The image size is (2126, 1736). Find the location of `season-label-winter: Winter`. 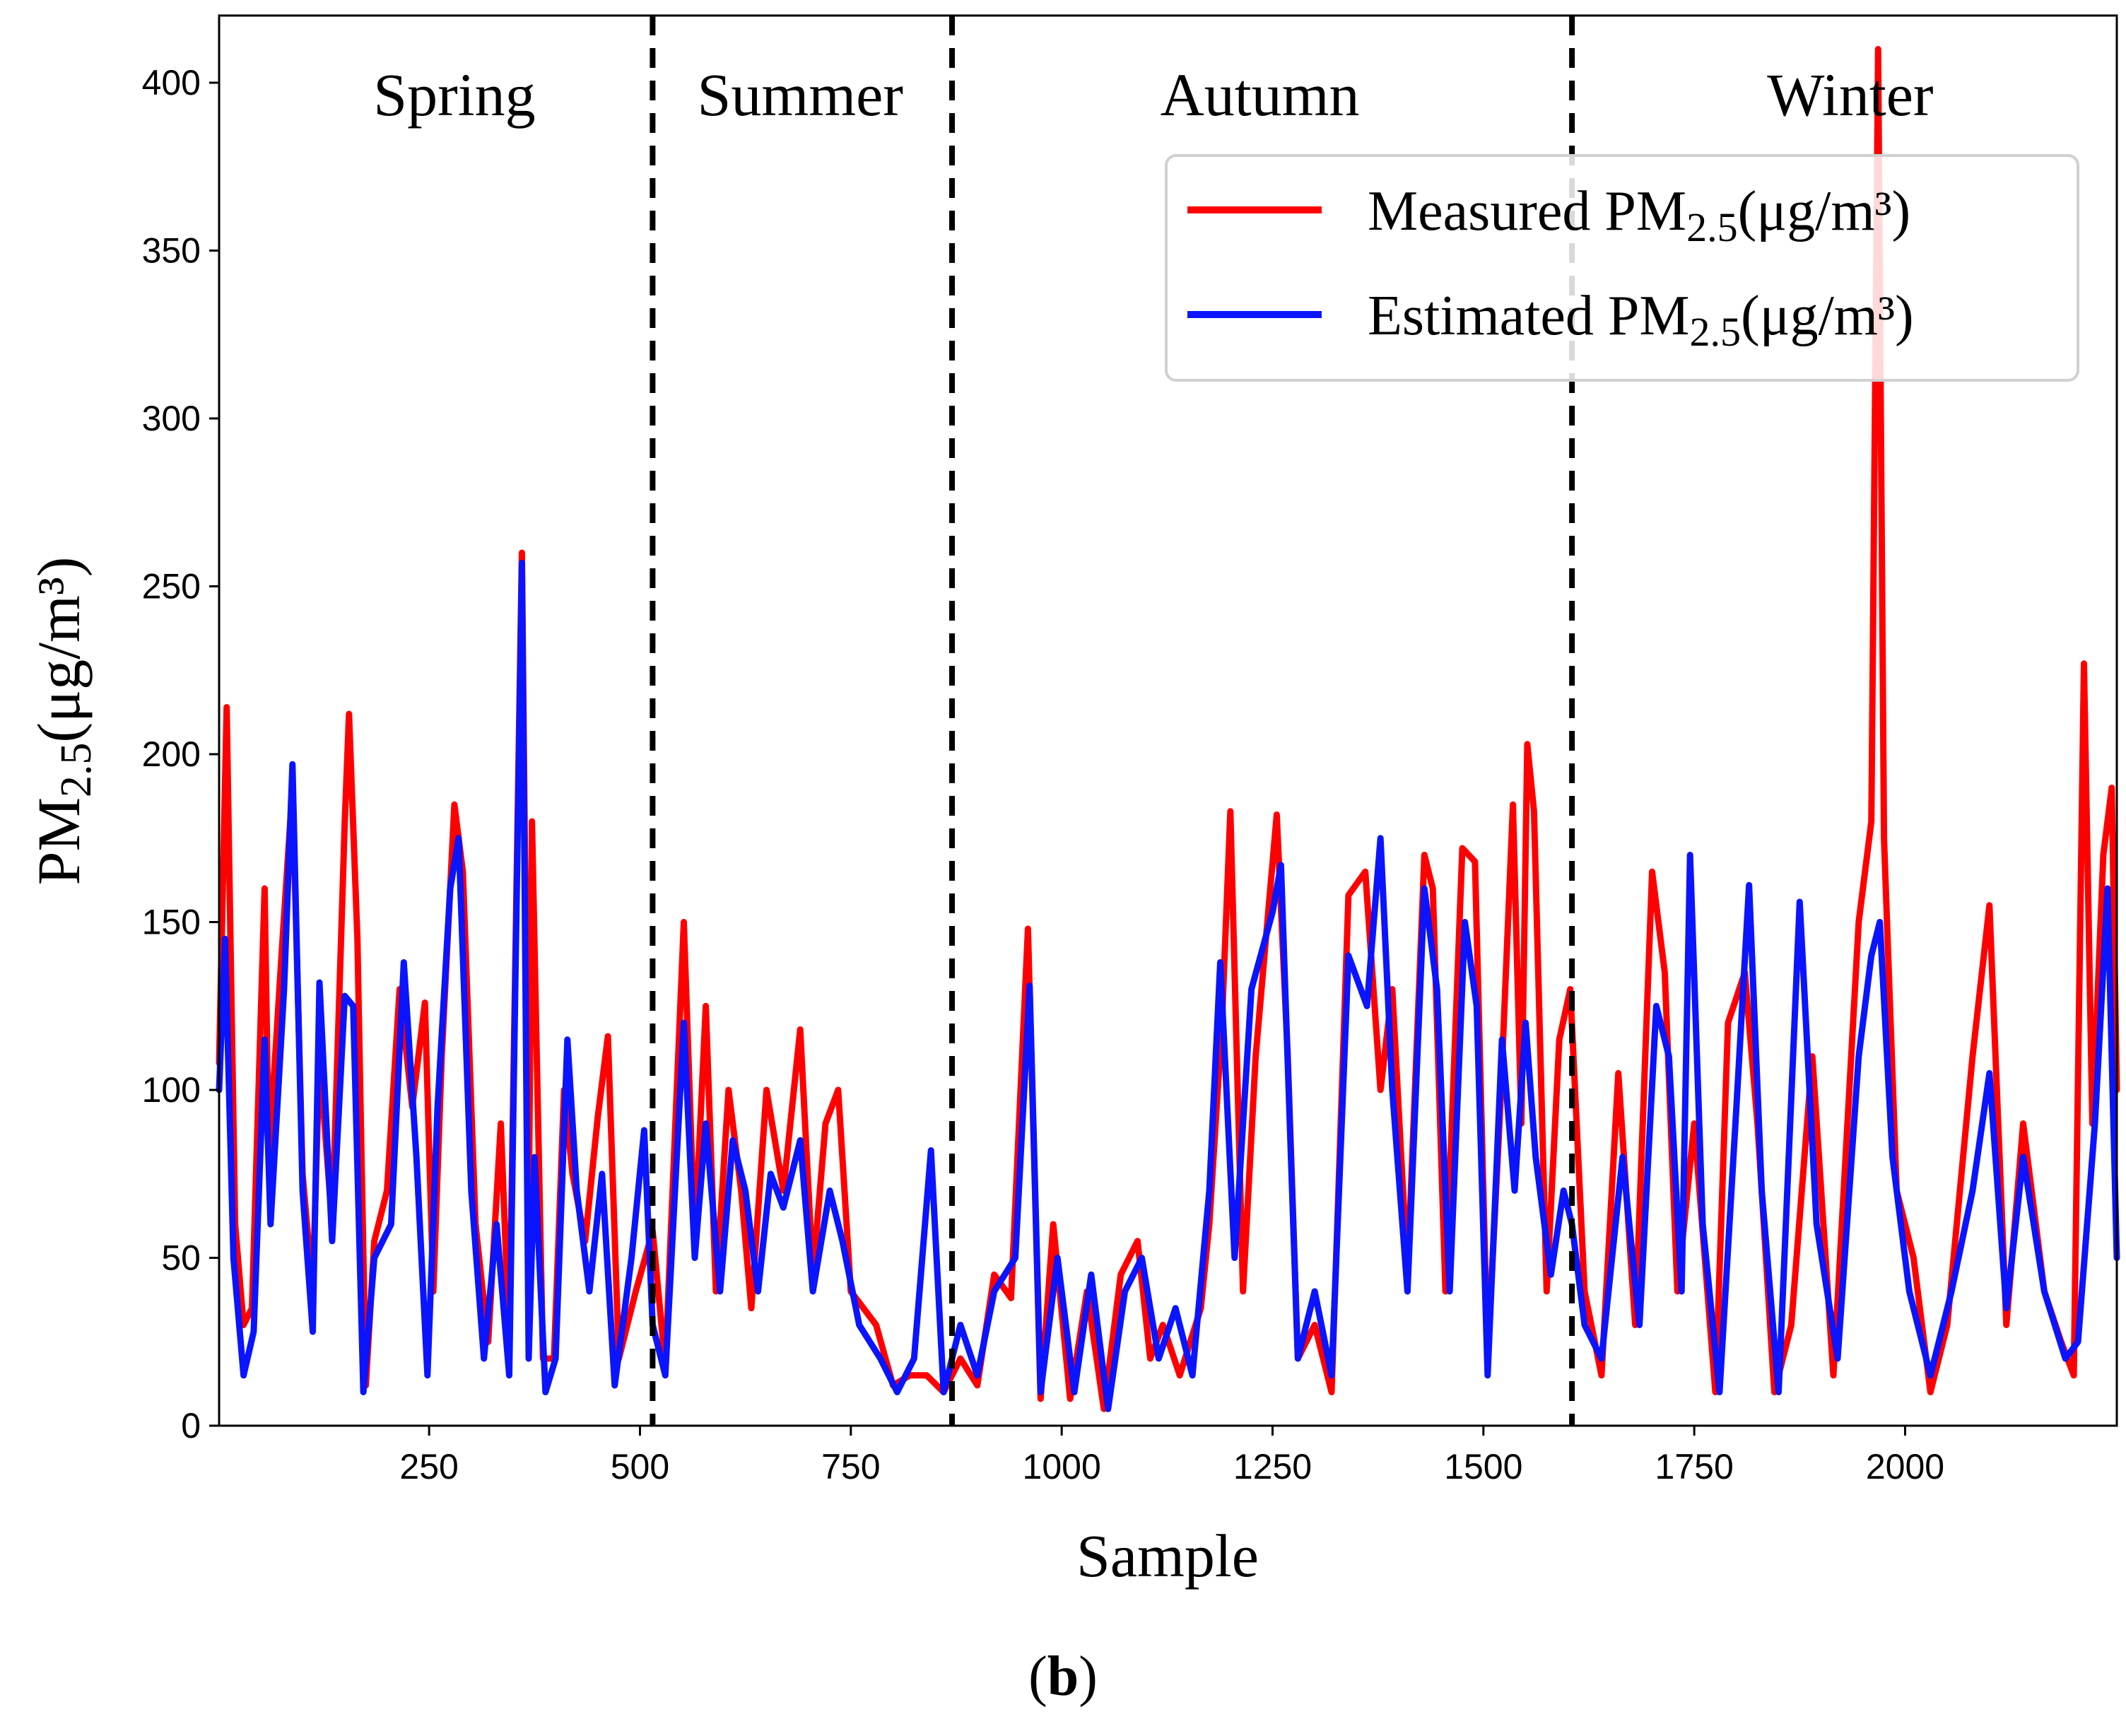

season-label-winter: Winter is located at coordinates (1850, 95).